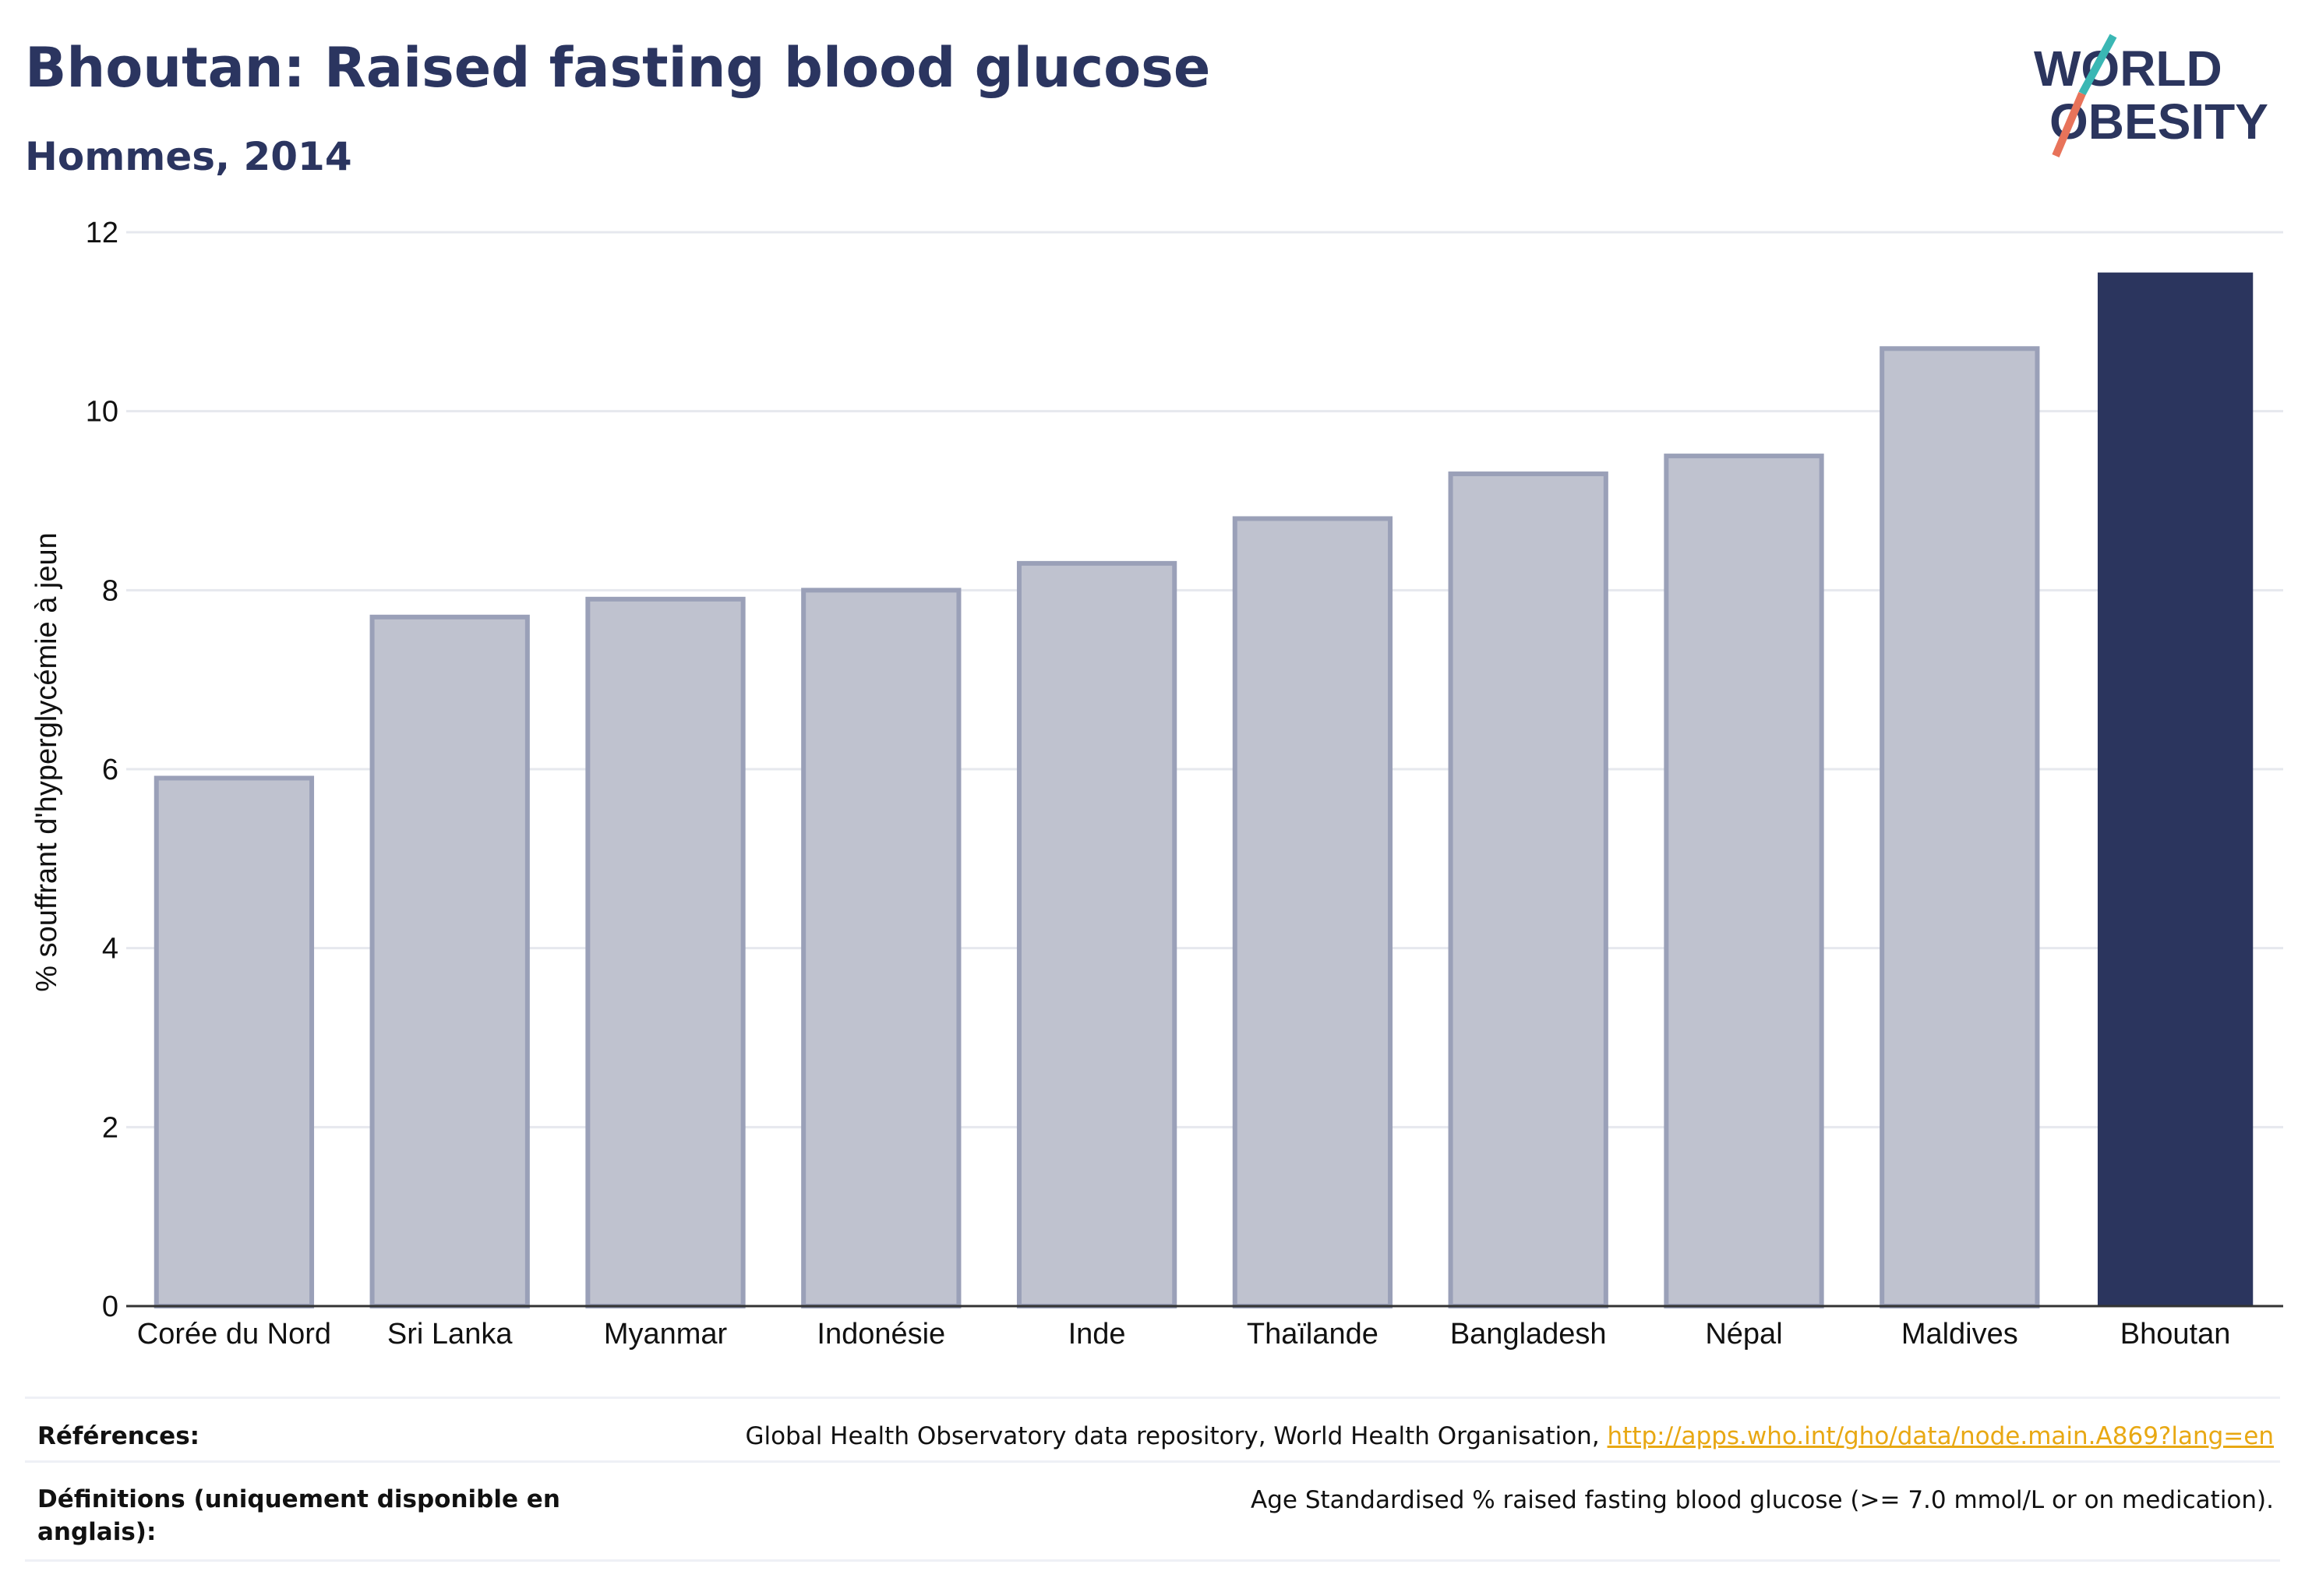 The height and width of the screenshot is (1596, 2305). I want to click on y-tick-labels: 0 2 4 6 8 10 12, so click(102, 770).